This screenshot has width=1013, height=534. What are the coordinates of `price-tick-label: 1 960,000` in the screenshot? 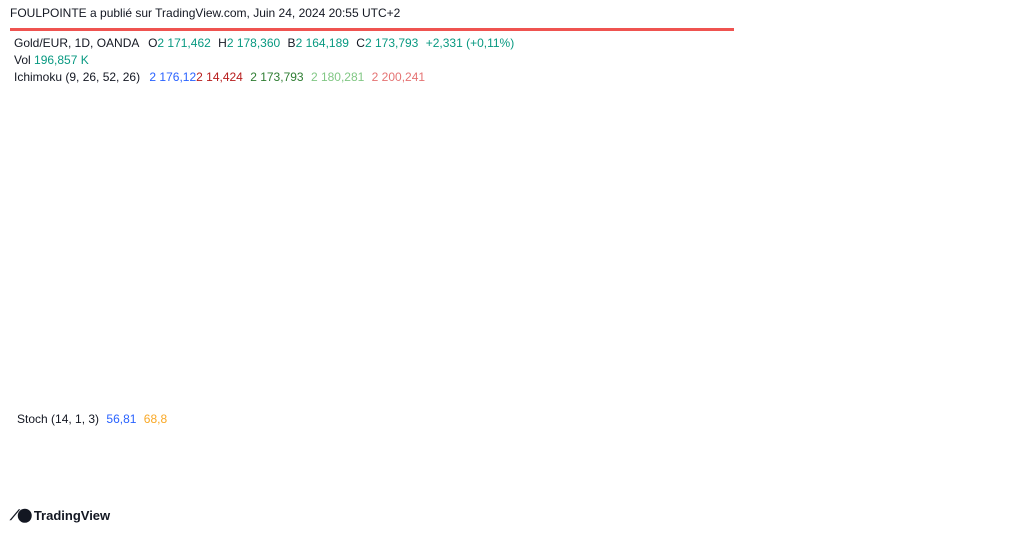 It's located at (969, 317).